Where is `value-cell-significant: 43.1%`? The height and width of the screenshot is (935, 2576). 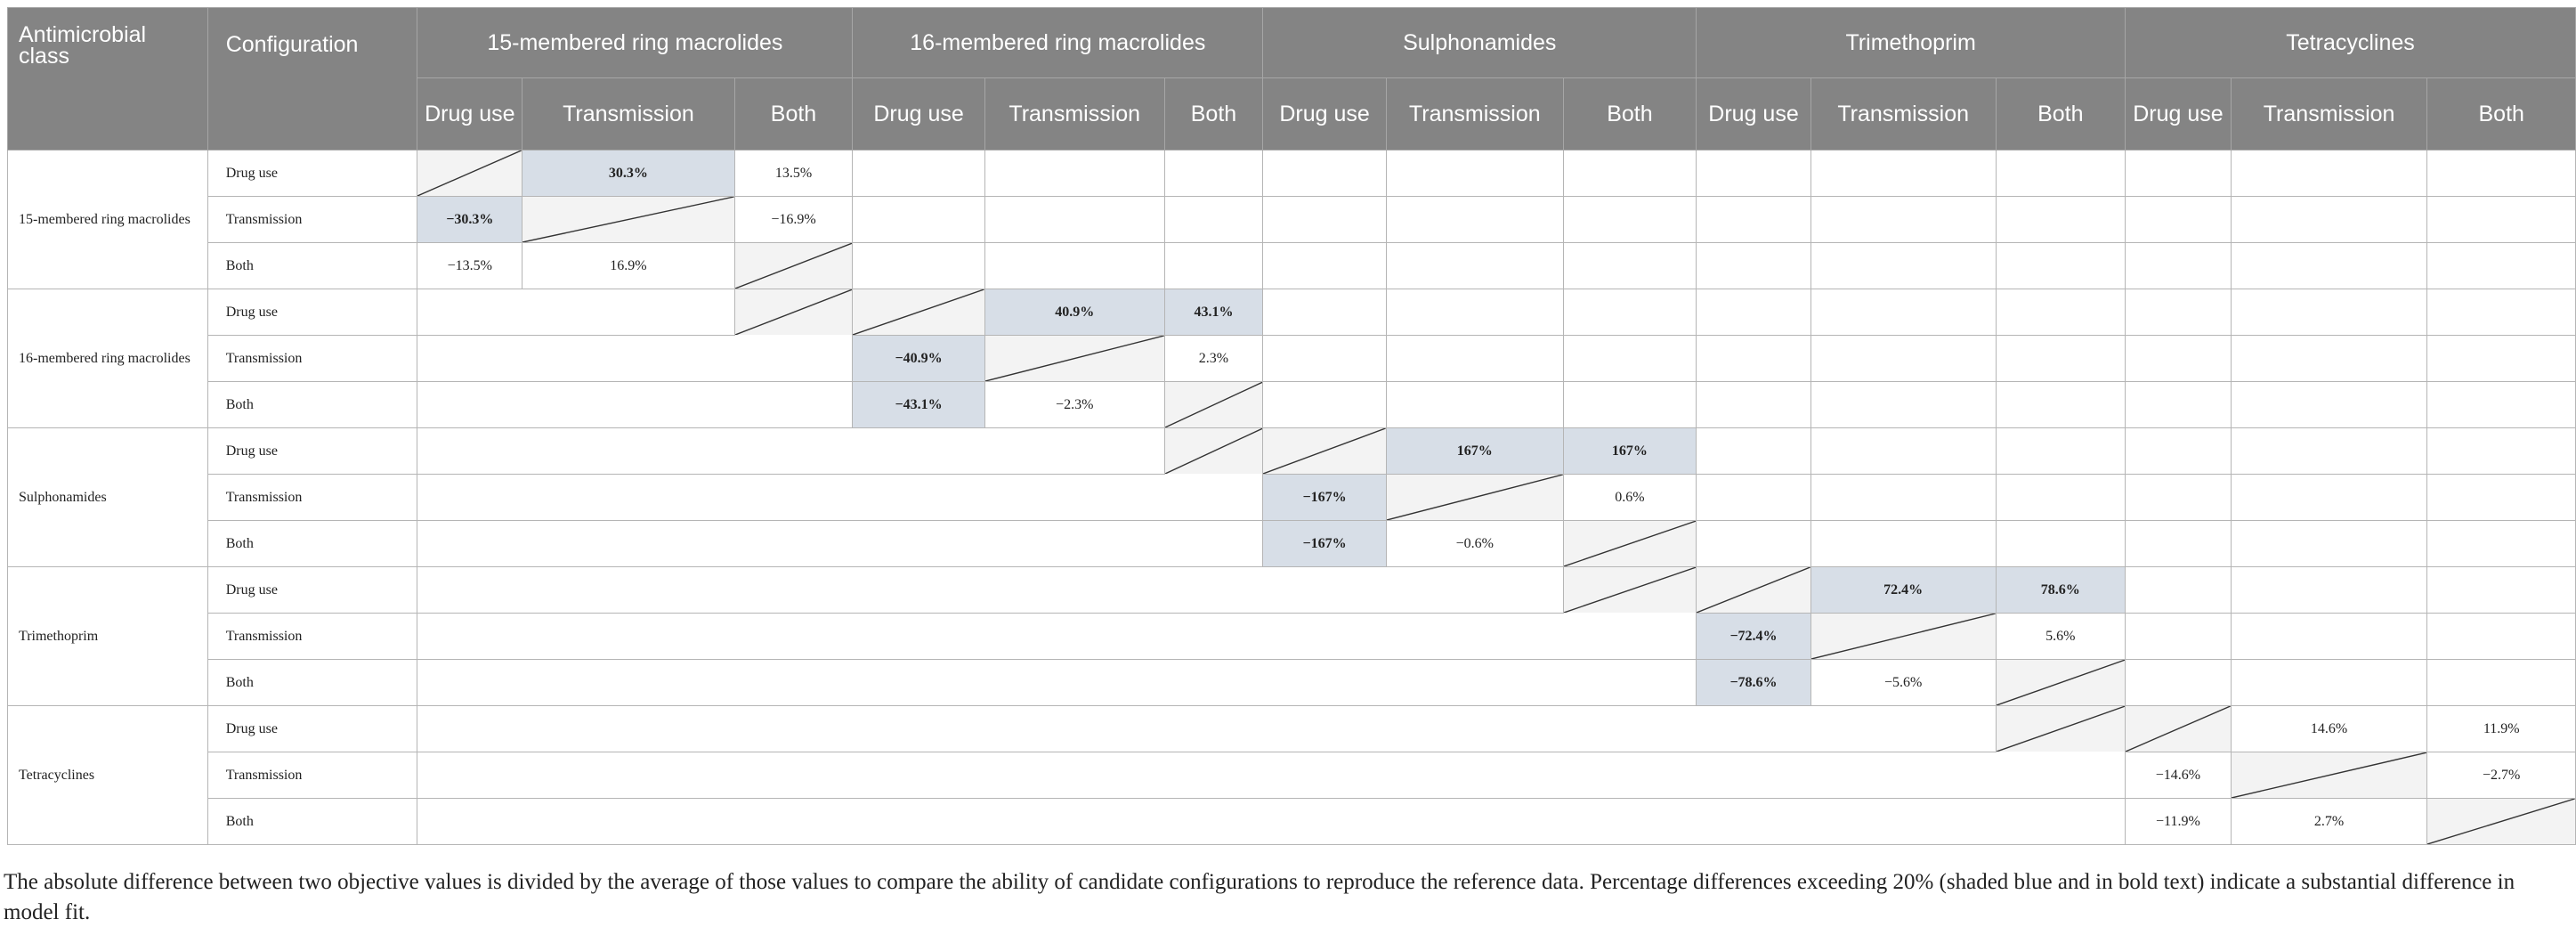 value-cell-significant: 43.1% is located at coordinates (1213, 312).